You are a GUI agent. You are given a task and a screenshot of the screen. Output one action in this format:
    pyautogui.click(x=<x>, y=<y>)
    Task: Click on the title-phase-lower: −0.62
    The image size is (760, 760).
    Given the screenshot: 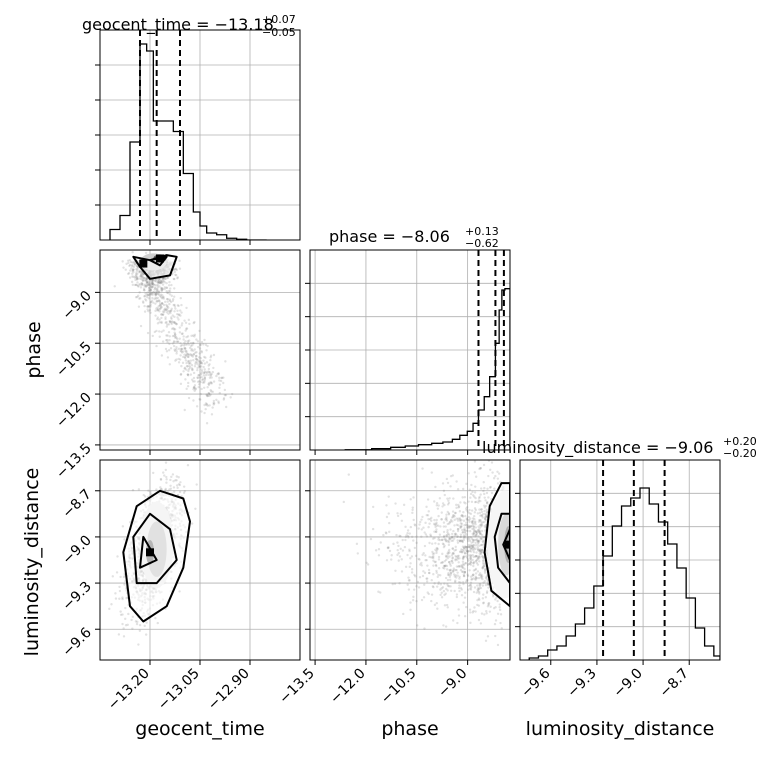 What is the action you would take?
    pyautogui.click(x=482, y=243)
    